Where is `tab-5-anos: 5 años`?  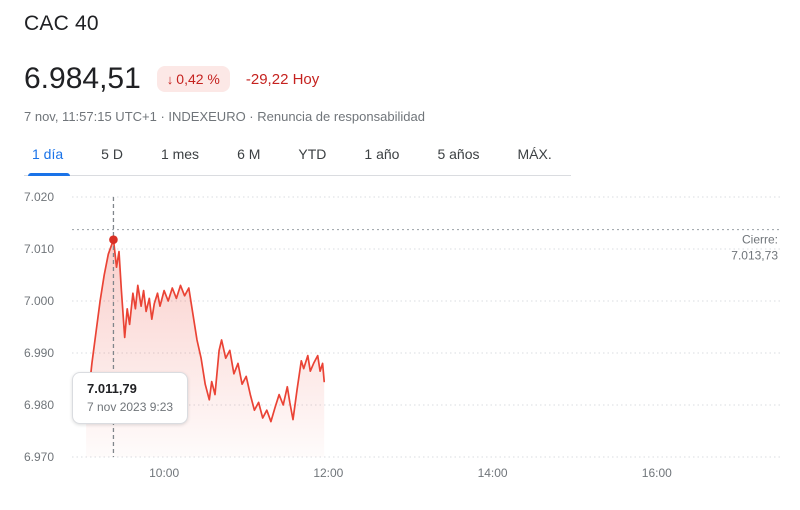
tab-5-anos: 5 años is located at coordinates (458, 155).